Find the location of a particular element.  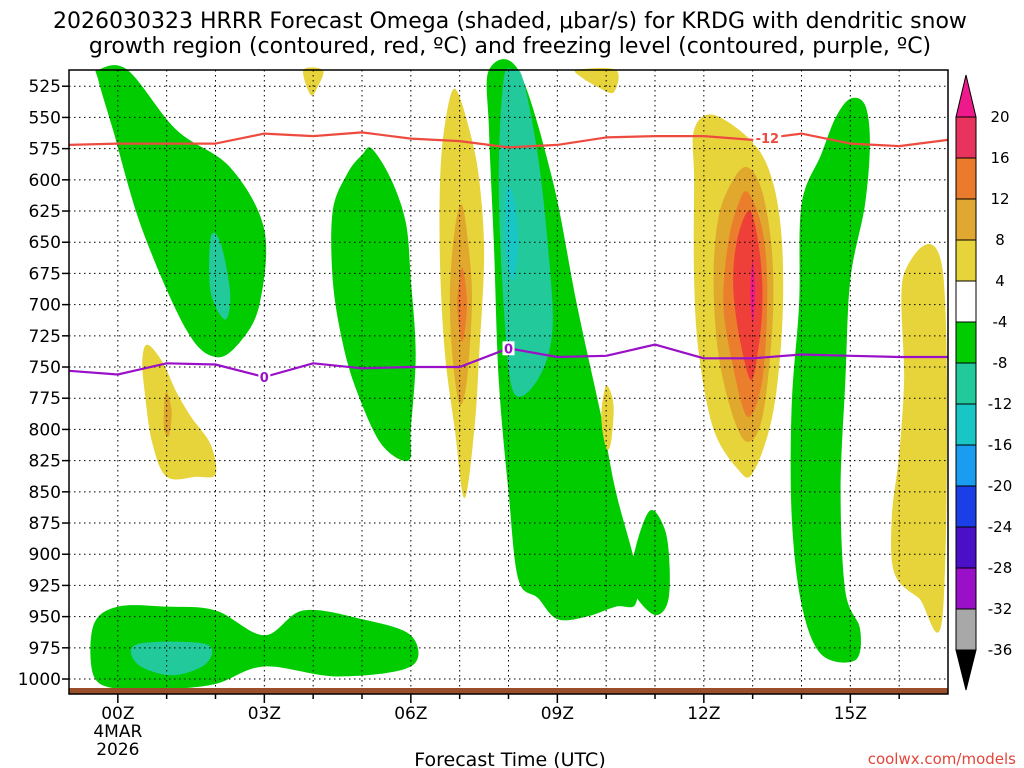

y-tick-label-1000: 1000 is located at coordinates (39, 680).